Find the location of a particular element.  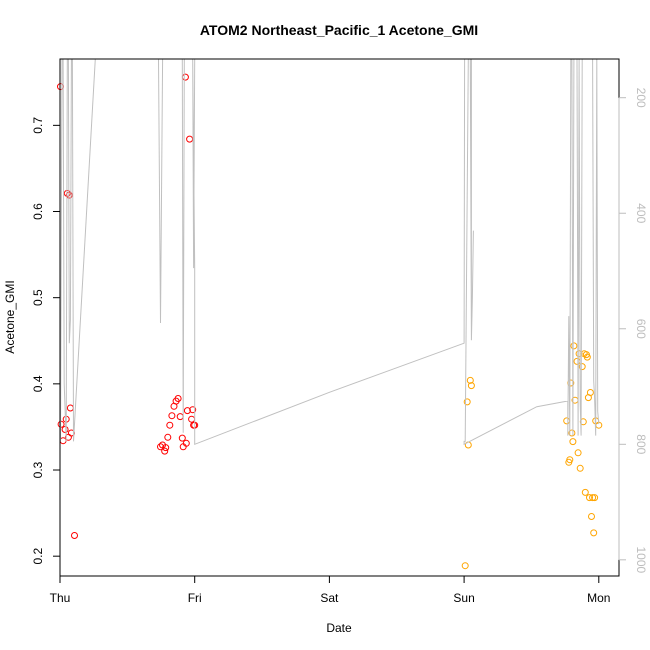

y-tick-label: 0.5 is located at coordinates (38, 297).